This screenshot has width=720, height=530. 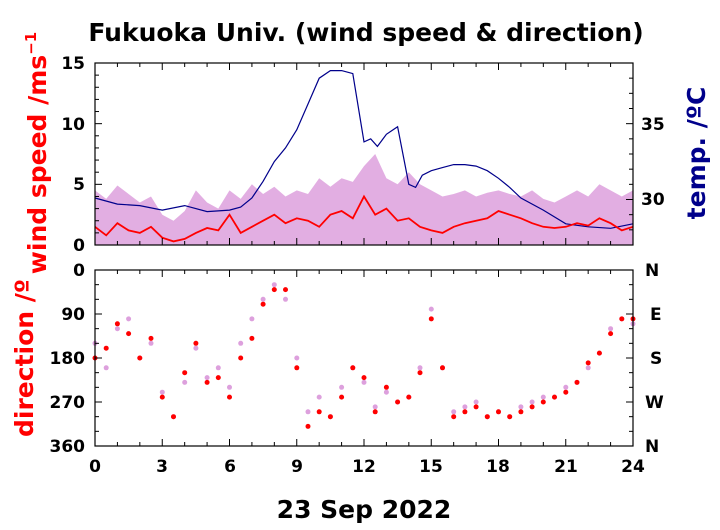 What do you see at coordinates (79, 246) in the screenshot?
I see `wind-tick-label: 0` at bounding box center [79, 246].